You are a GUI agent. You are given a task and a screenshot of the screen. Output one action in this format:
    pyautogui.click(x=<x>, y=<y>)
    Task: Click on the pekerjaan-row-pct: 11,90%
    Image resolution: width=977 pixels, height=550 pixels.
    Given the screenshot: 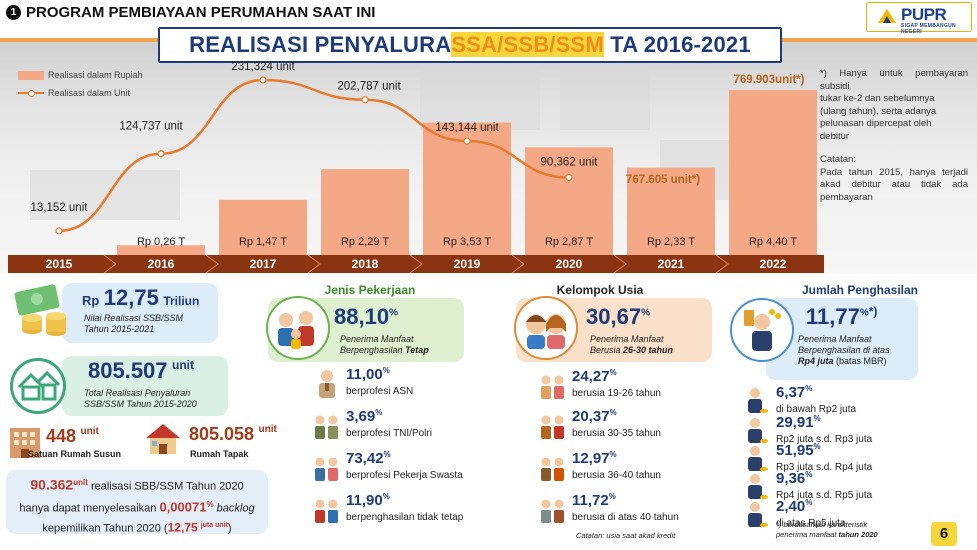 What is the action you would take?
    pyautogui.click(x=368, y=500)
    